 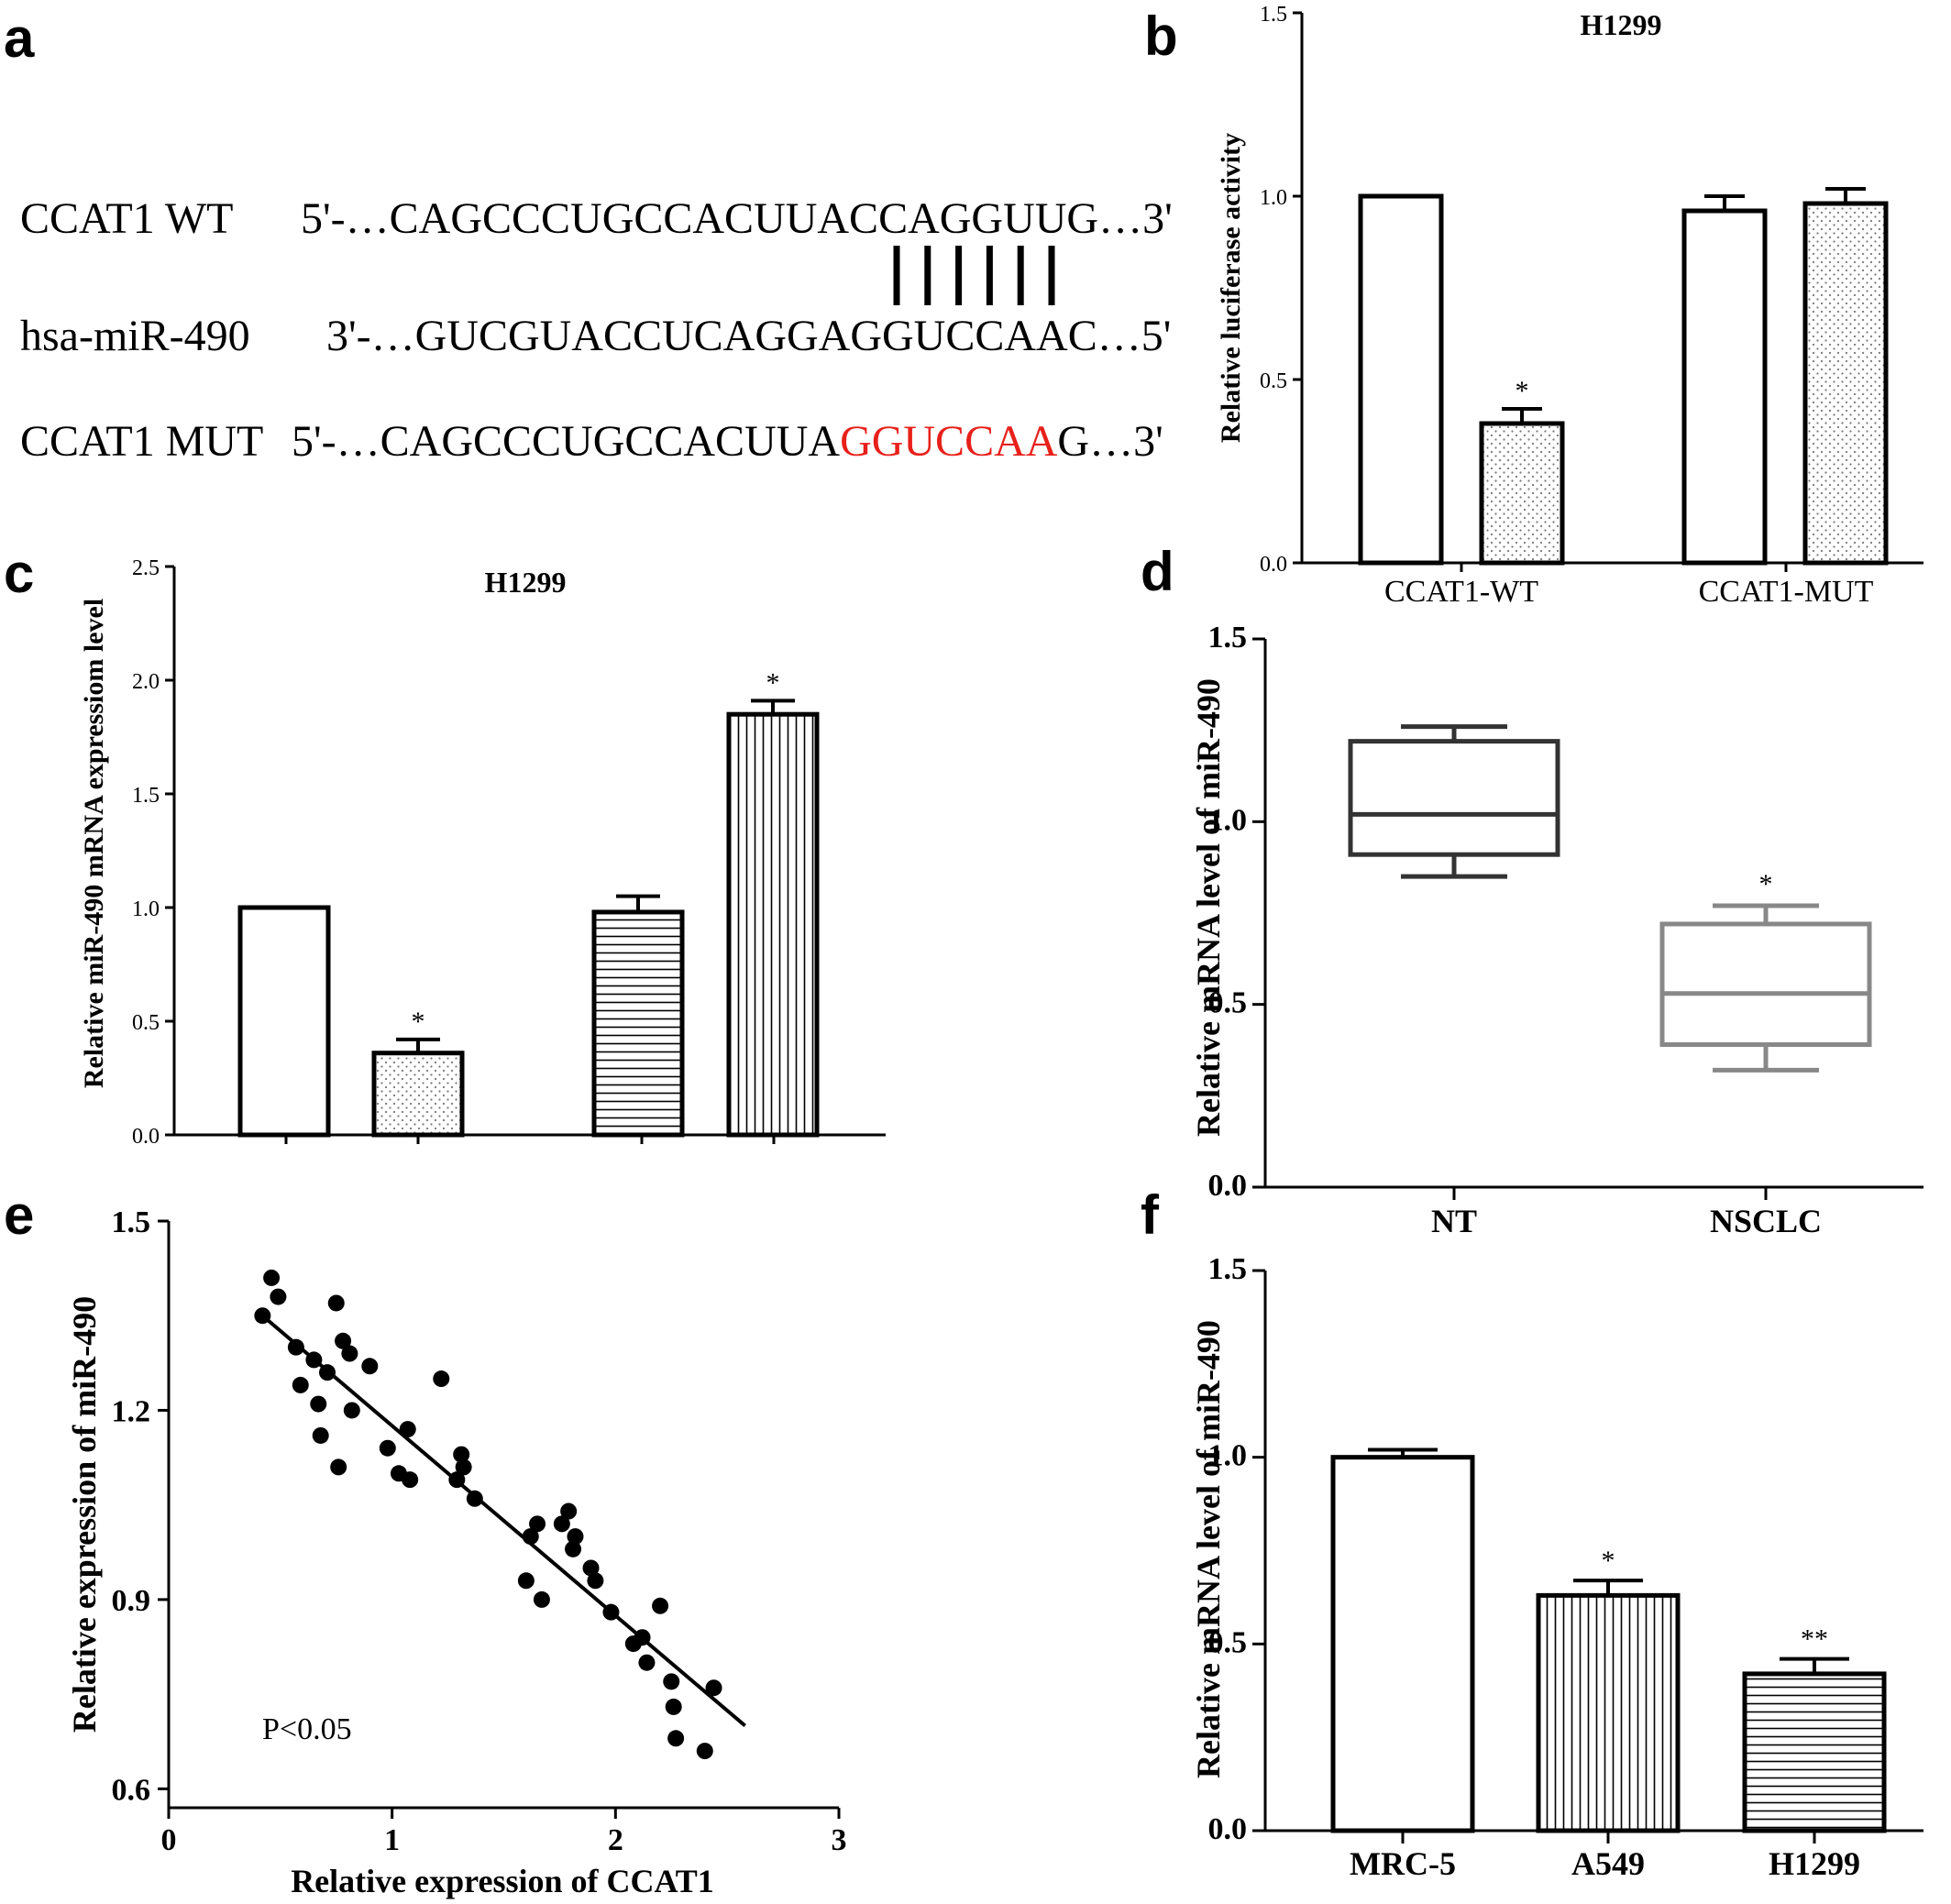 I want to click on x-tick-label: 2, so click(x=616, y=1840).